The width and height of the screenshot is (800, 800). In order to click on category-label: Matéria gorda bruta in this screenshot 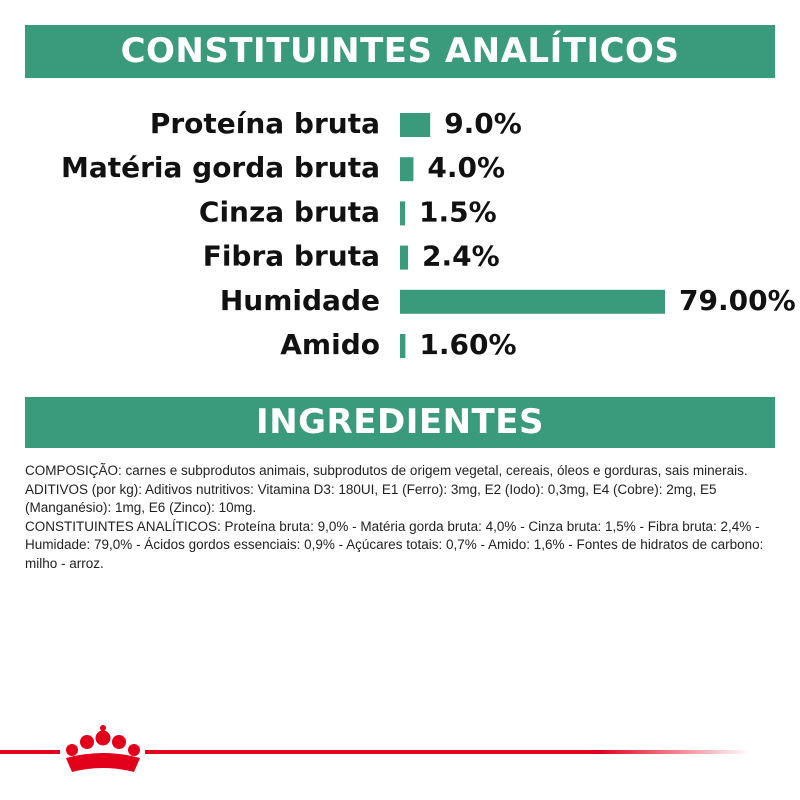, I will do `click(220, 167)`.